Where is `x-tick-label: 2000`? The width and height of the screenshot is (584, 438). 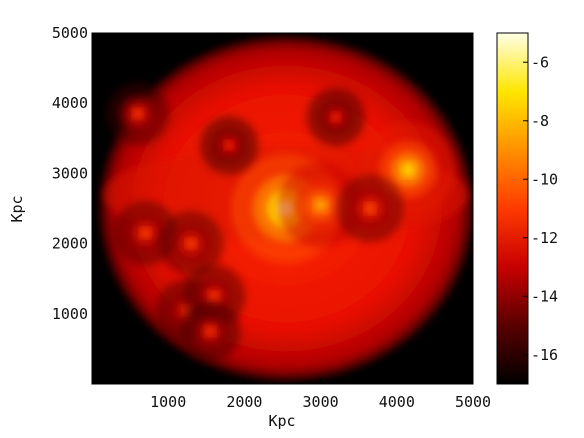
x-tick-label: 2000 is located at coordinates (244, 402).